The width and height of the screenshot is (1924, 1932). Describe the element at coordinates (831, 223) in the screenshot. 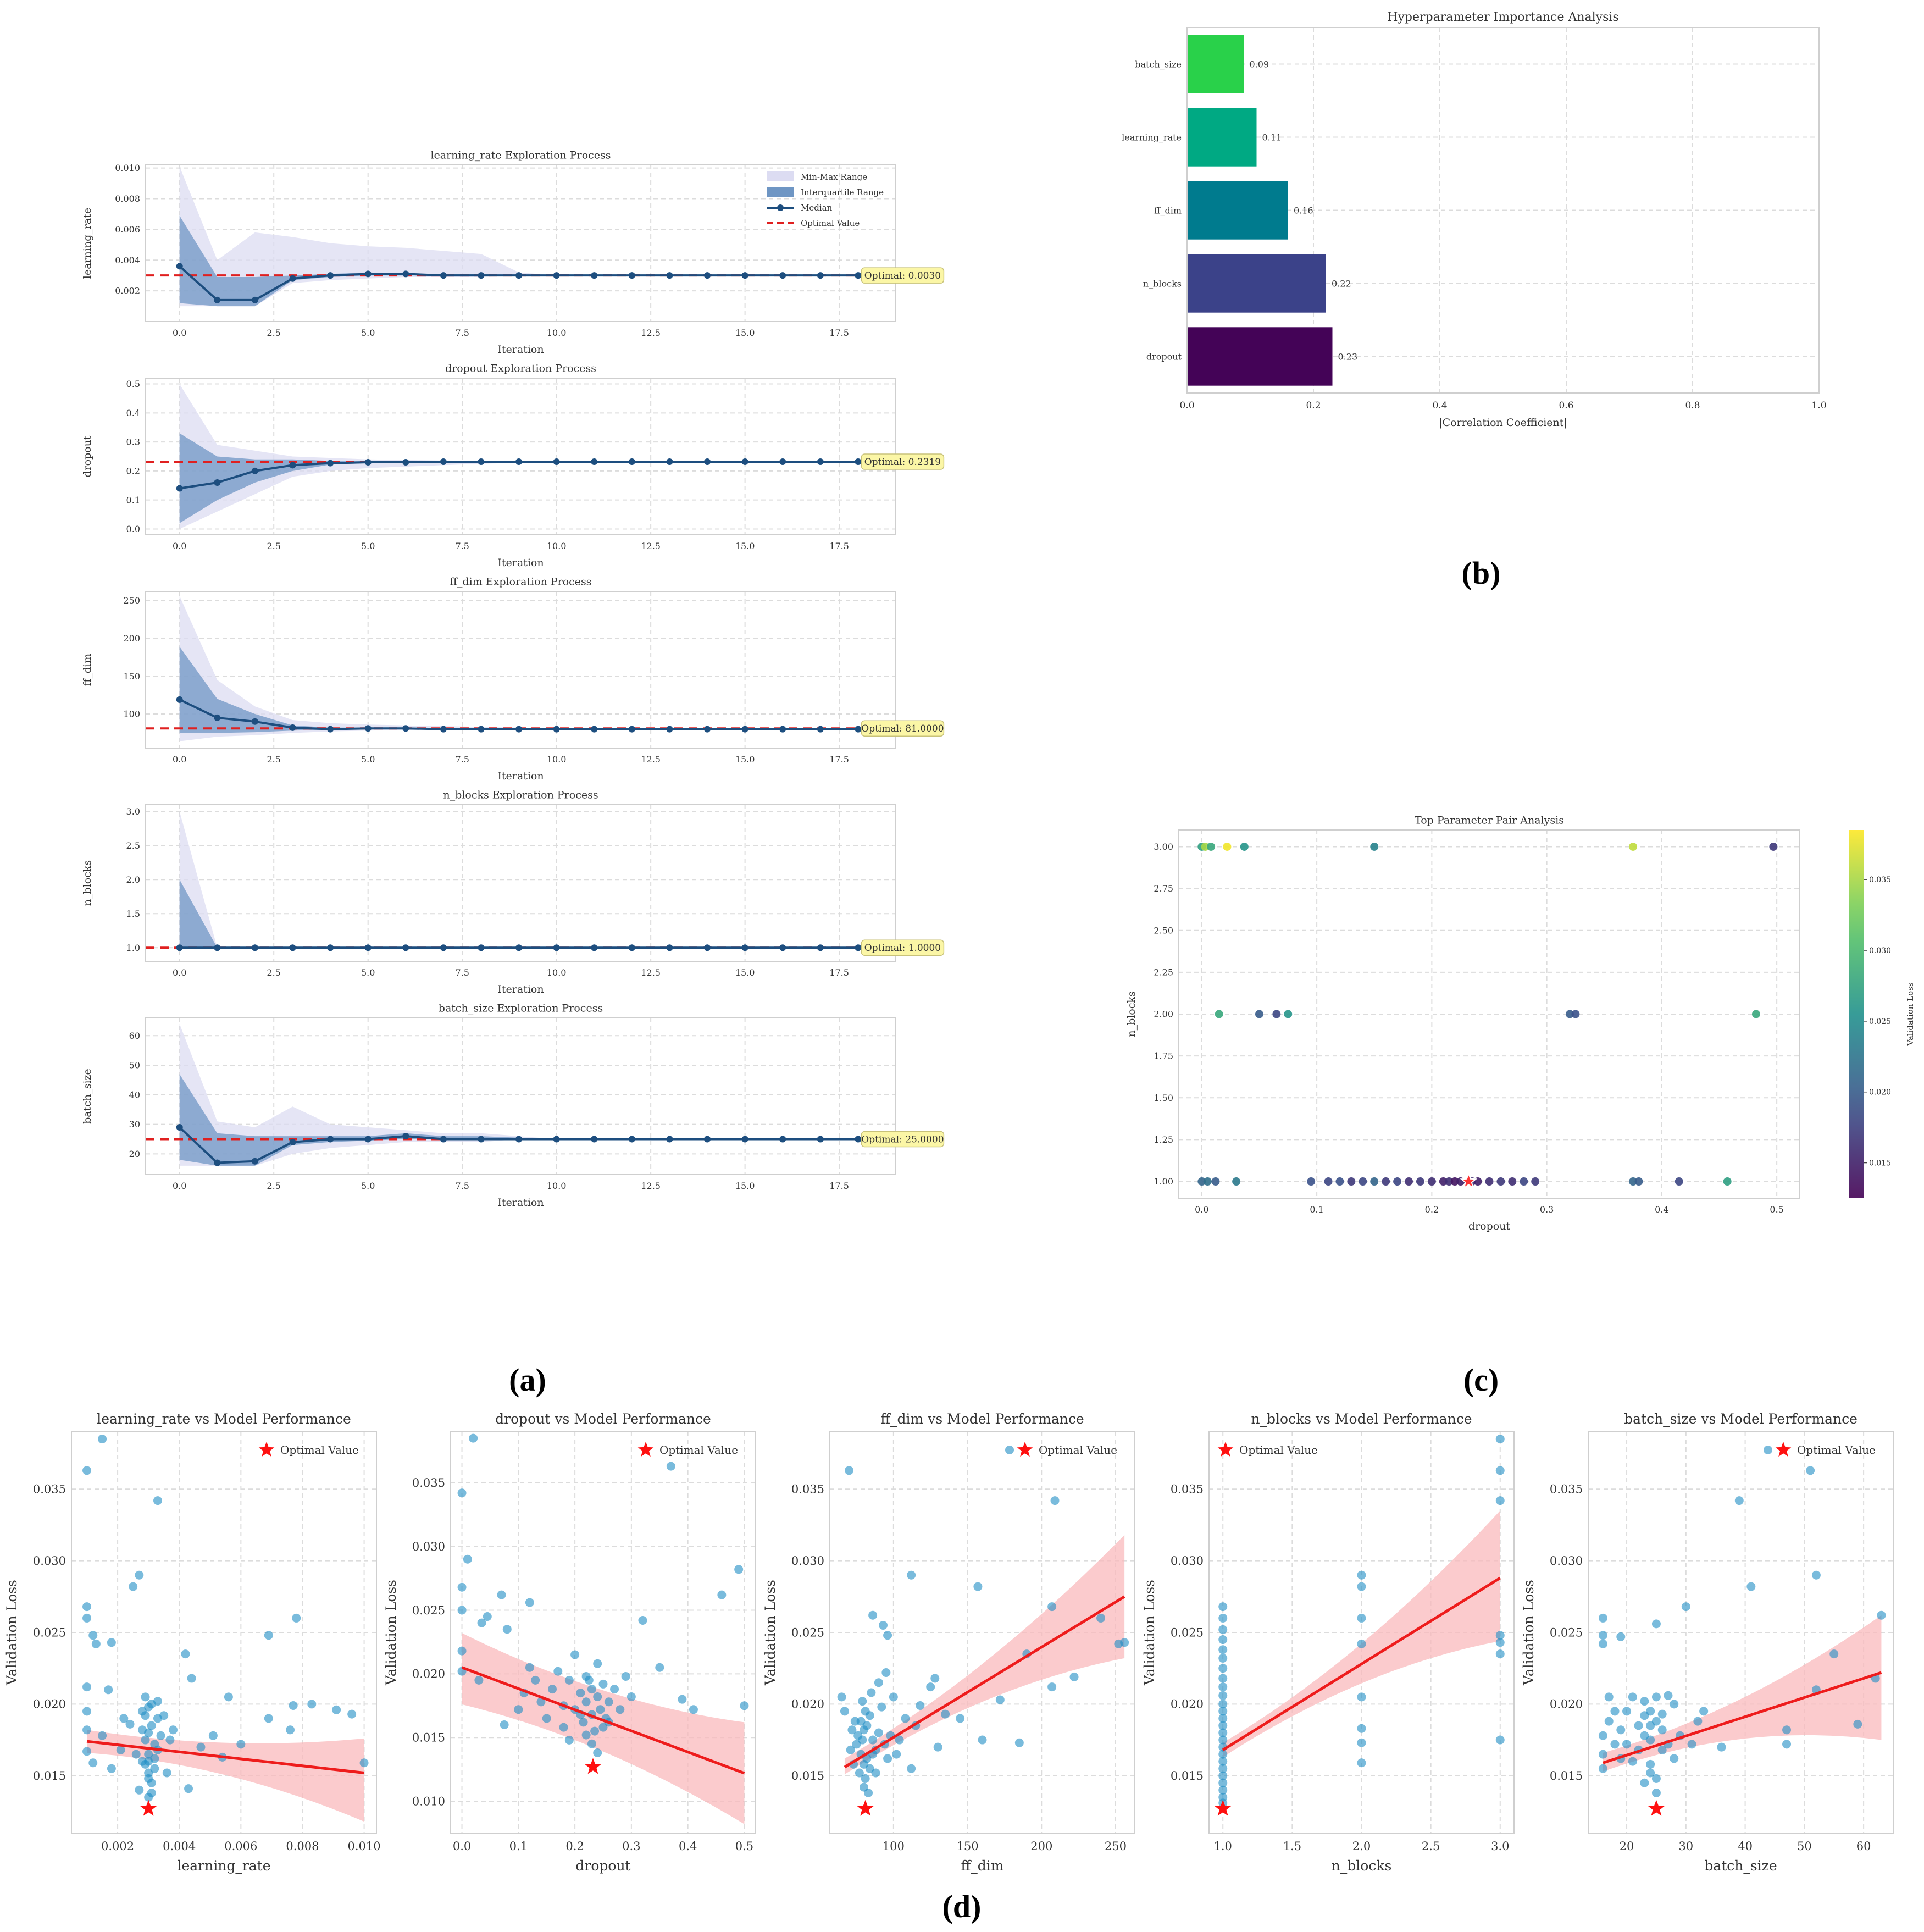

I see `legend-optimal-label: Optimal Value` at that location.